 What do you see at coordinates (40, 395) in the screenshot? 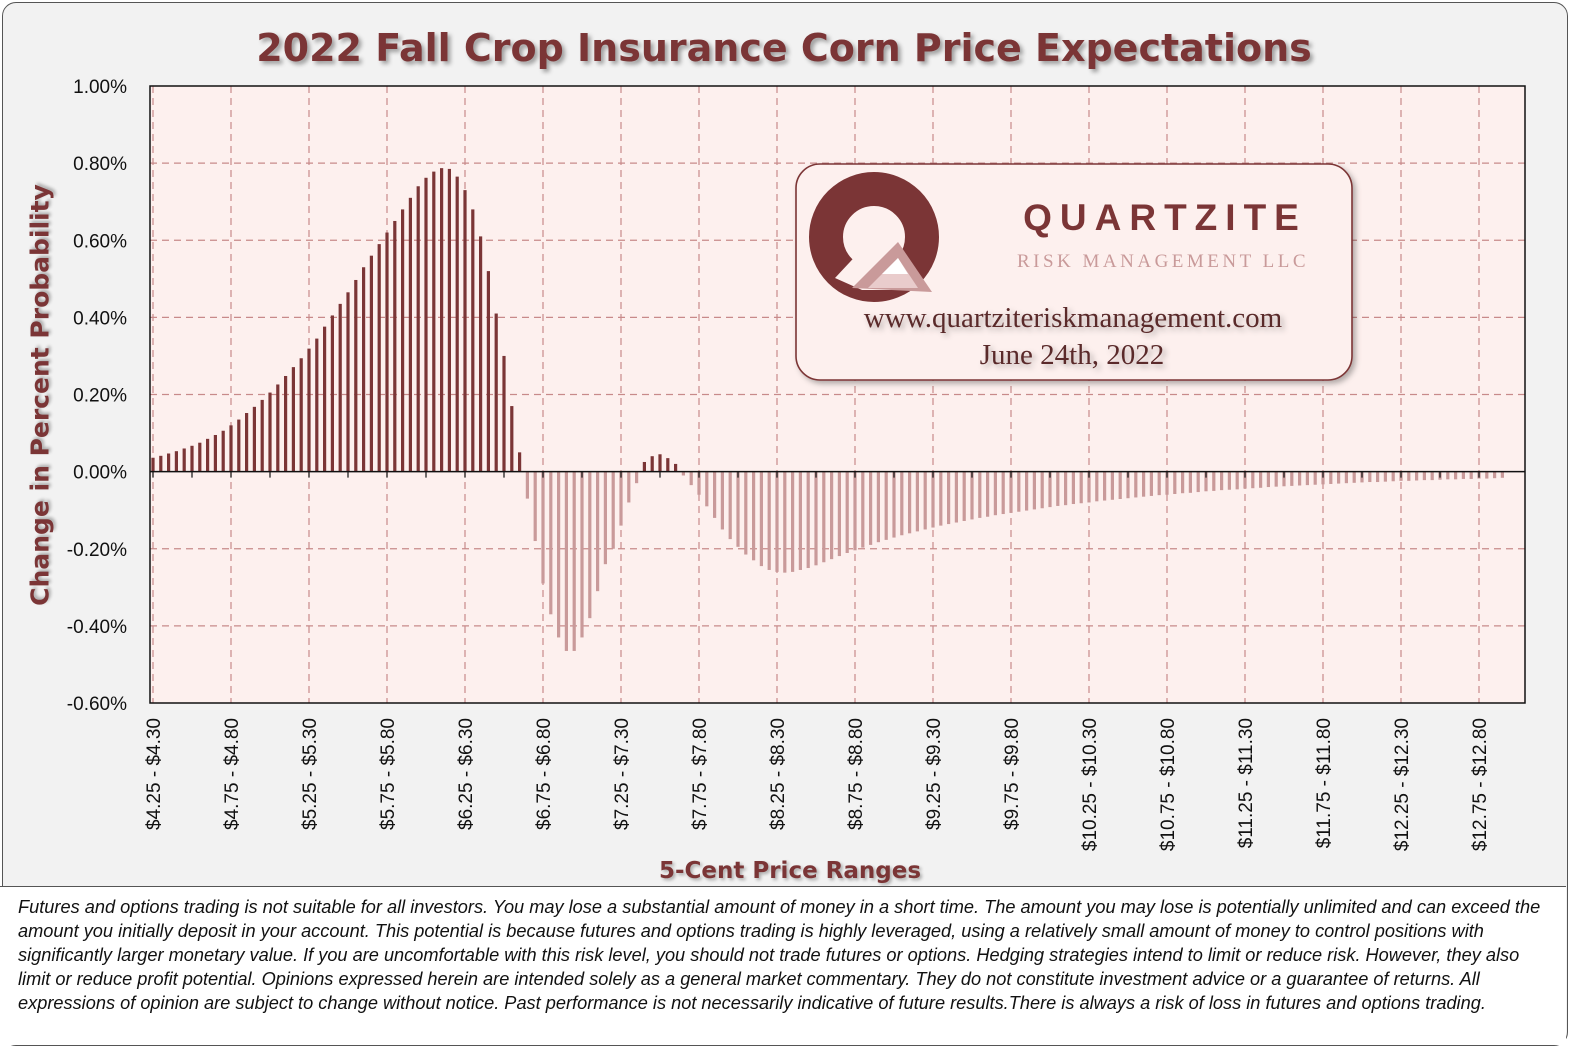
I see `y-axis-title: Change in Percent Probability` at bounding box center [40, 395].